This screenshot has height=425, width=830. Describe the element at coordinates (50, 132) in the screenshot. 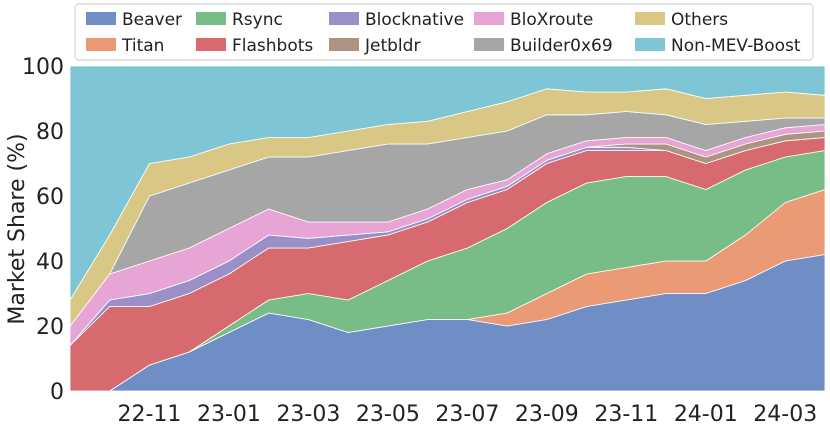

I see `y-tick-label: 80` at that location.